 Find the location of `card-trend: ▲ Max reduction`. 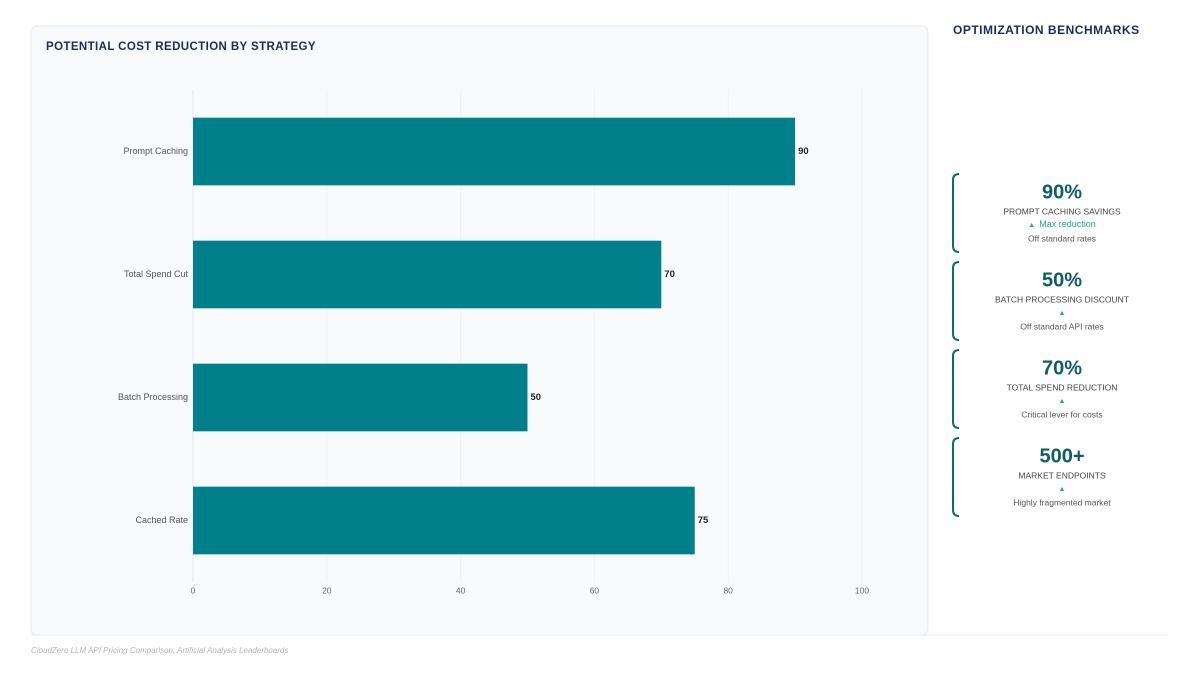

card-trend: ▲ Max reduction is located at coordinates (1061, 224).